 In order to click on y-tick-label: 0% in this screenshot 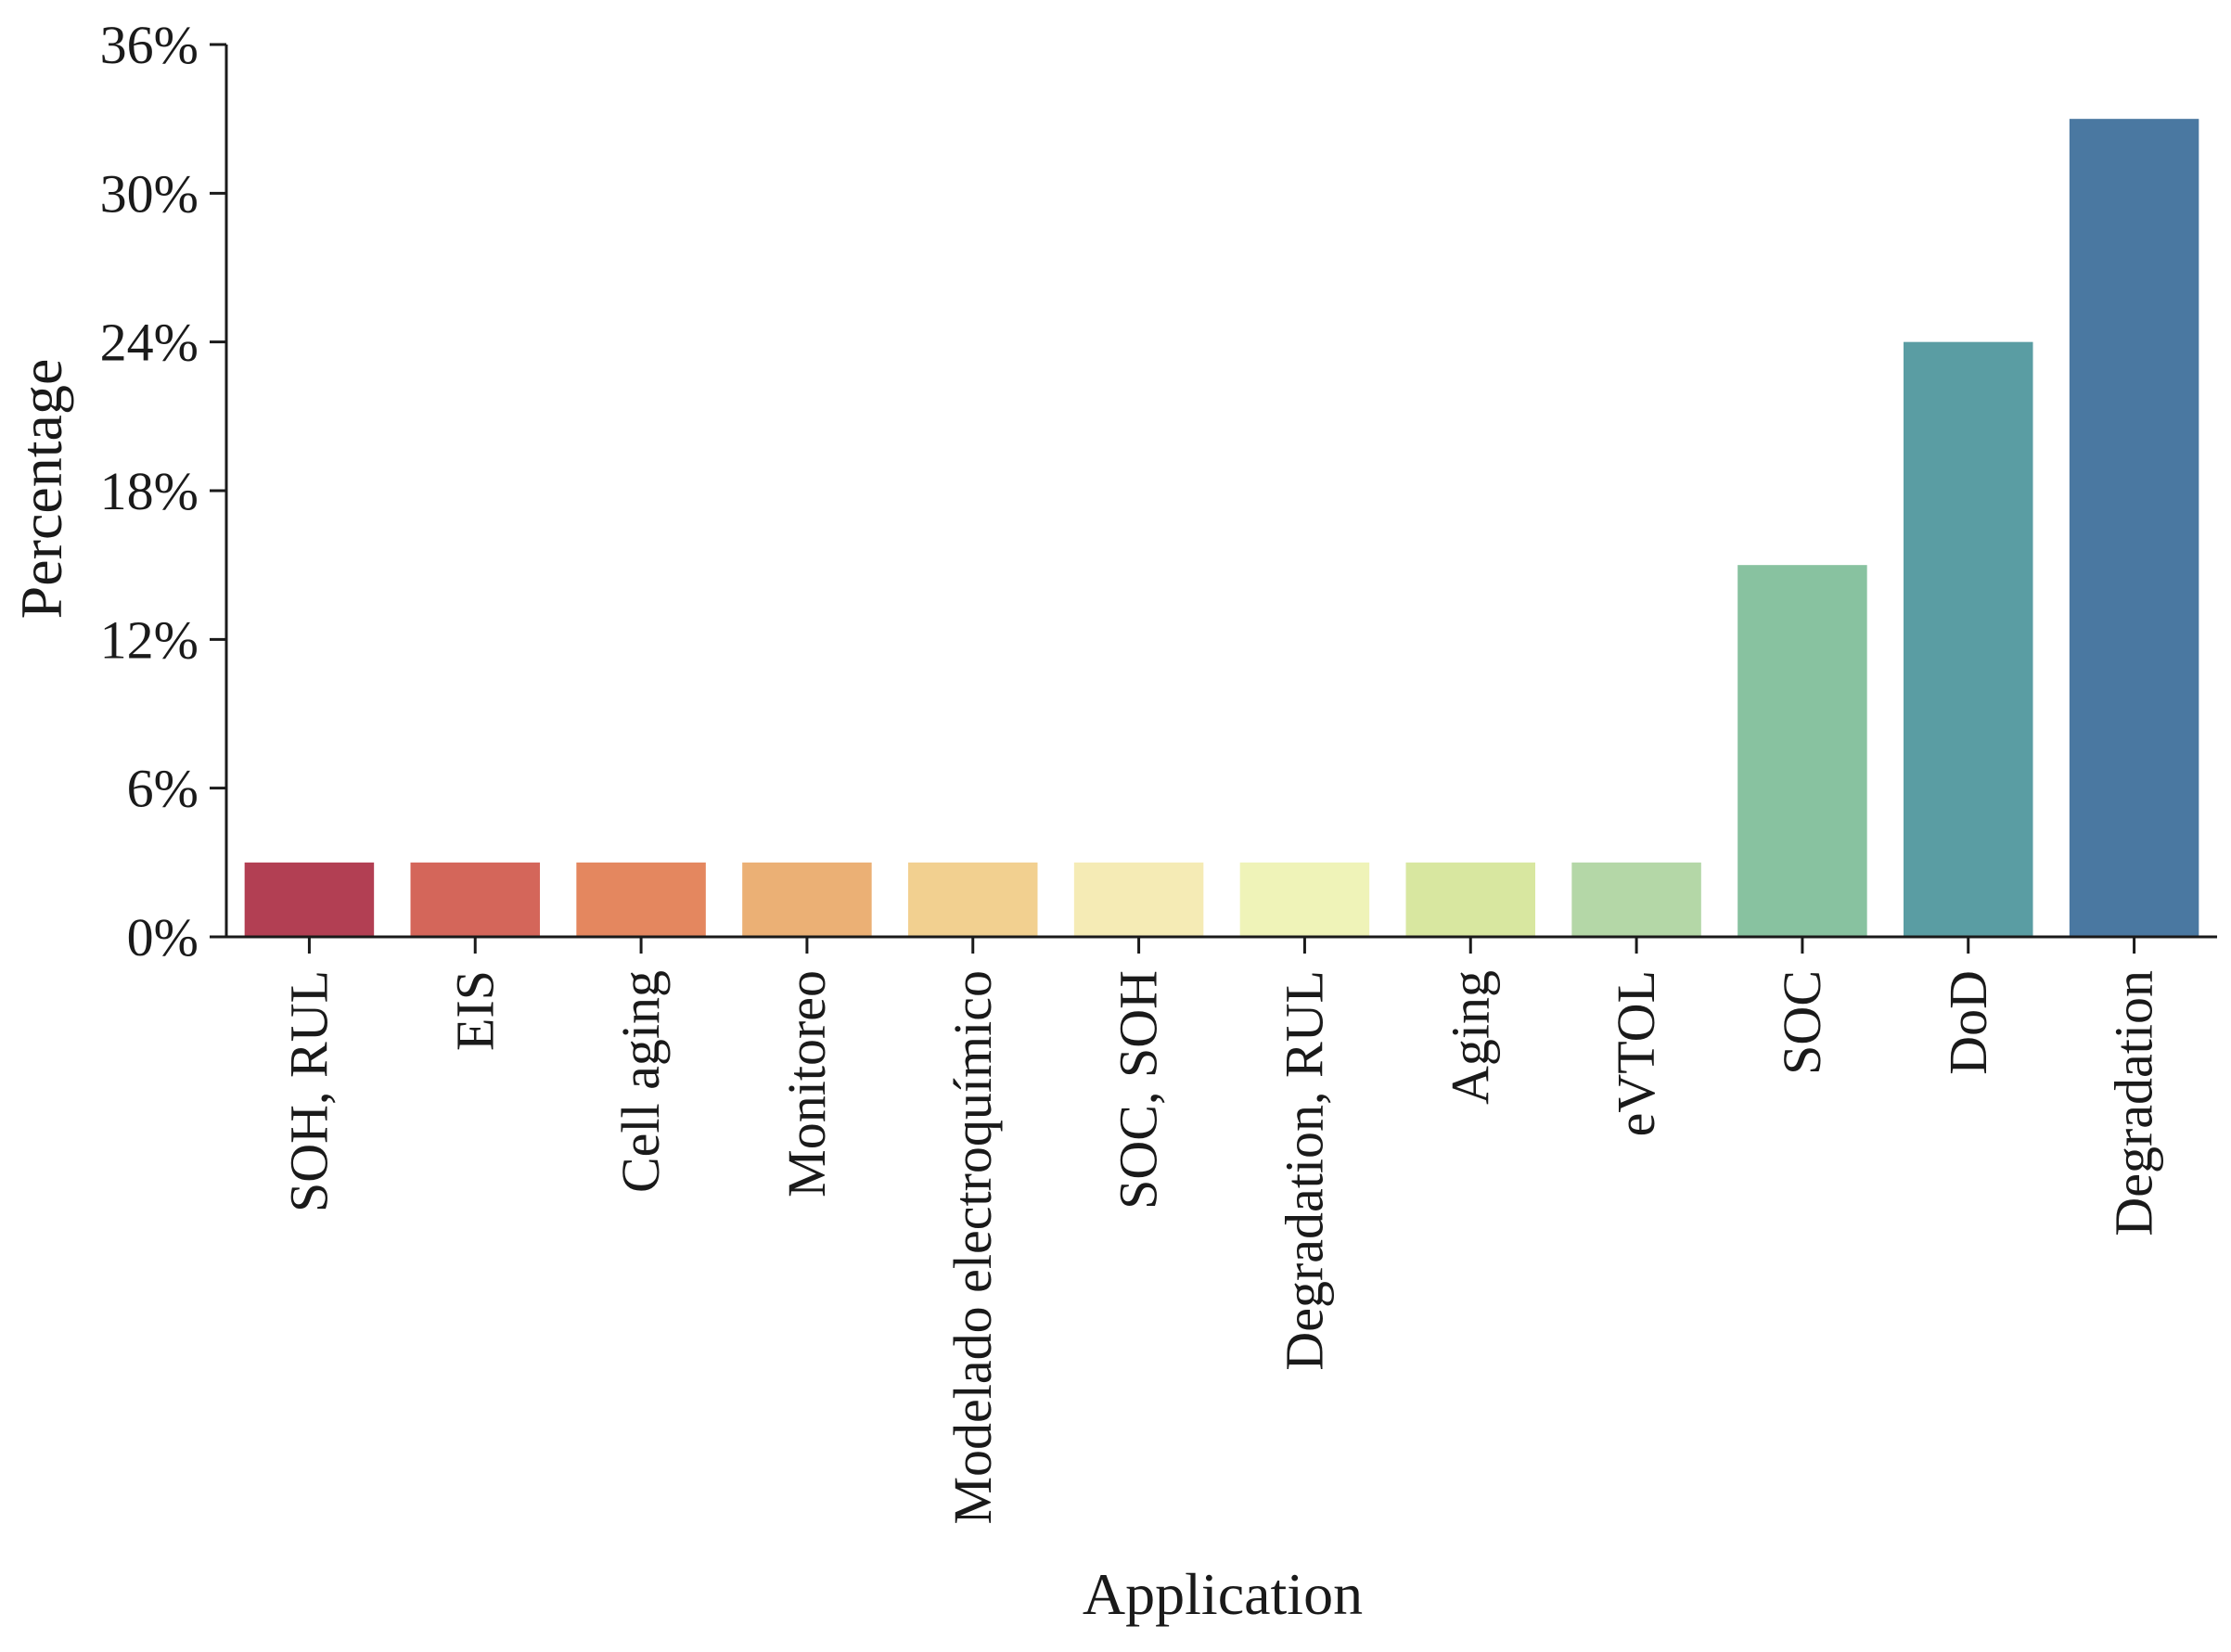, I will do `click(163, 937)`.